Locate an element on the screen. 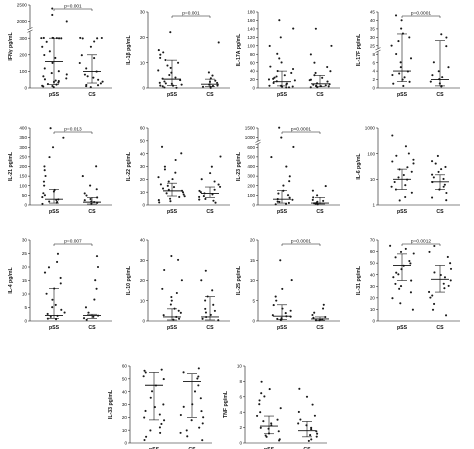  axis-break-gap is located at coordinates (30, 30).